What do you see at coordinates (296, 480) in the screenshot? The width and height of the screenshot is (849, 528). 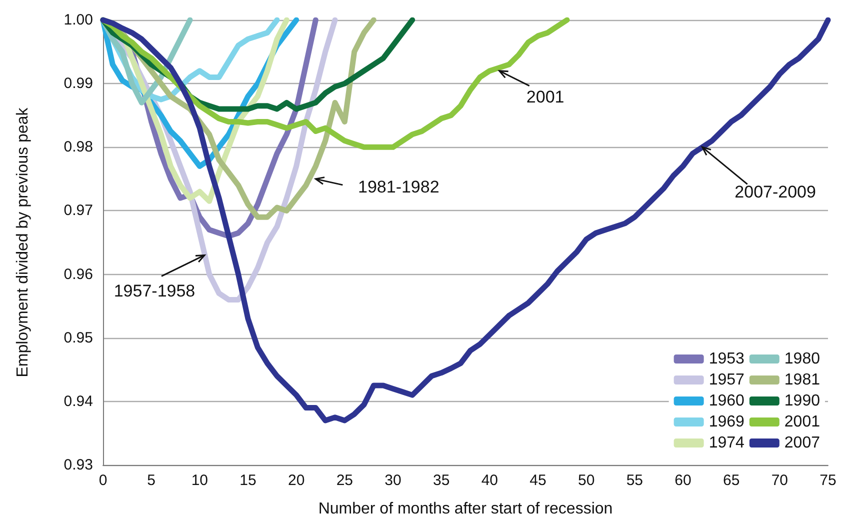 I see `x-tick-label: 20` at bounding box center [296, 480].